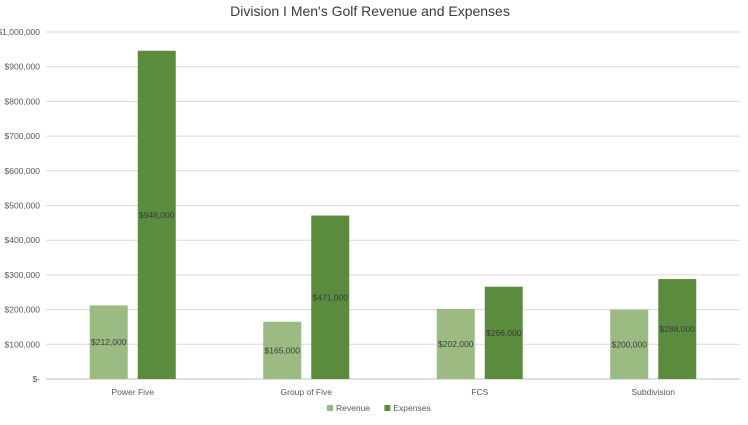 The image size is (748, 425). Describe the element at coordinates (23, 171) in the screenshot. I see `y-tick-label: $600,000` at that location.